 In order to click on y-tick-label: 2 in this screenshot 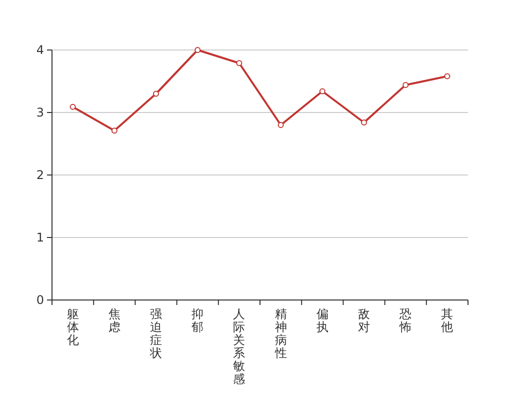, I will do `click(40, 175)`.